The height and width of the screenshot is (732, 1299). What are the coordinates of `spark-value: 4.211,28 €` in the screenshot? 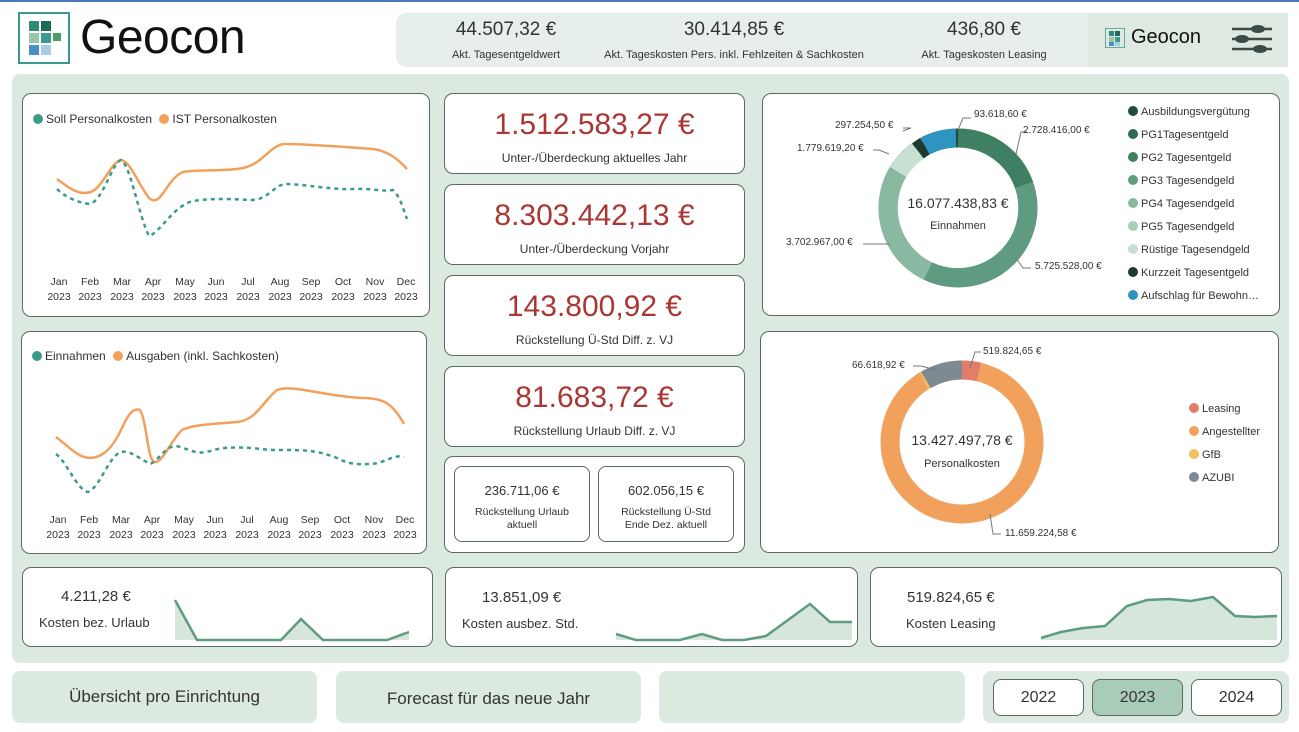 It's located at (96, 596).